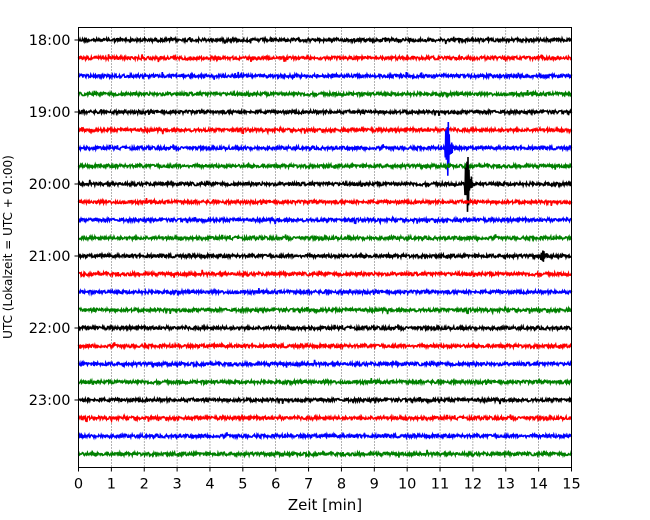 This screenshot has width=650, height=520. Describe the element at coordinates (407, 485) in the screenshot. I see `x-tick-label: 10` at that location.